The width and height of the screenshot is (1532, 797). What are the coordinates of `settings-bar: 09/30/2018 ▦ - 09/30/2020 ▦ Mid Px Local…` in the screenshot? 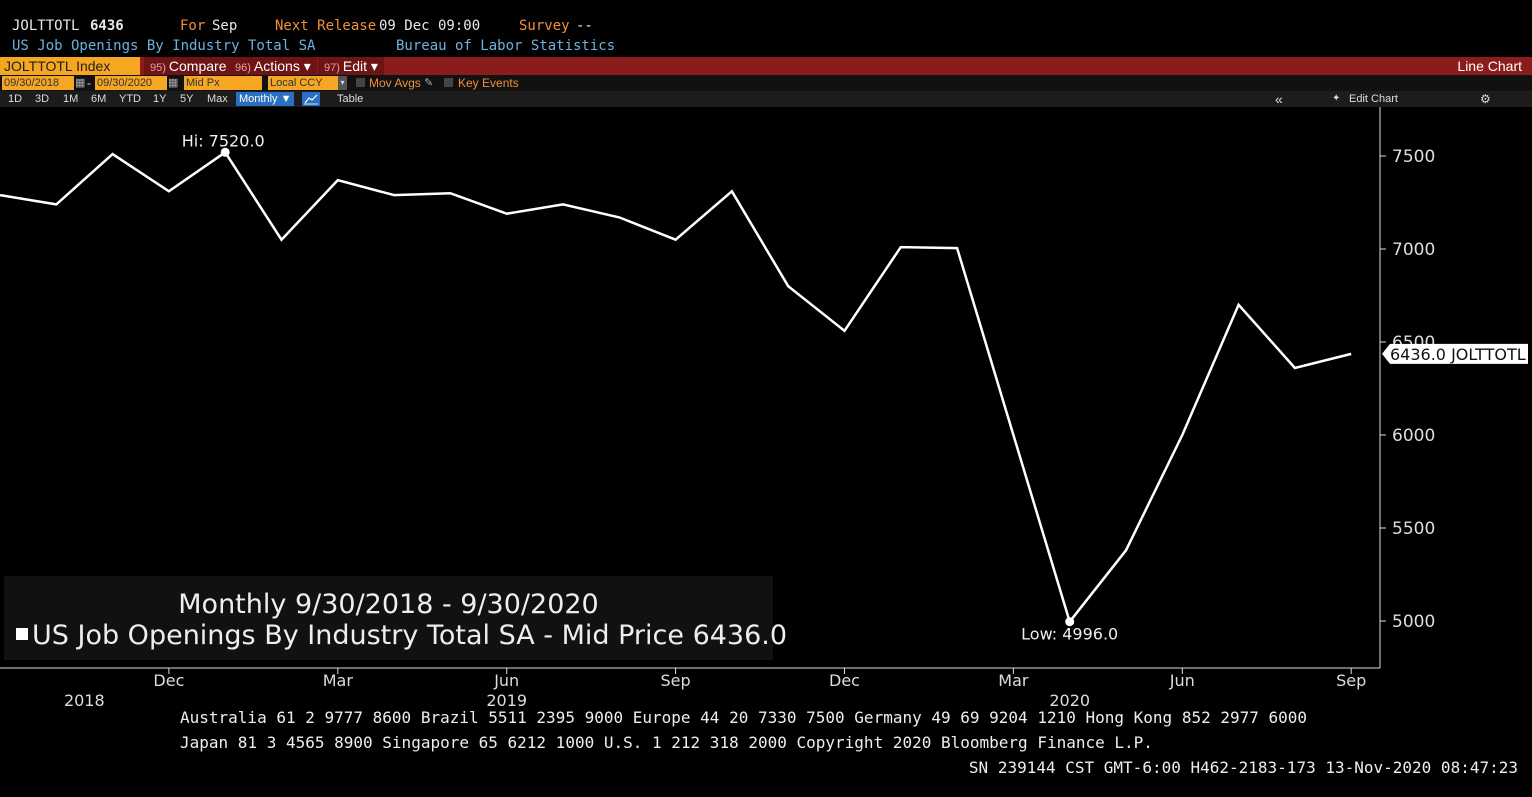 It's located at (766, 83).